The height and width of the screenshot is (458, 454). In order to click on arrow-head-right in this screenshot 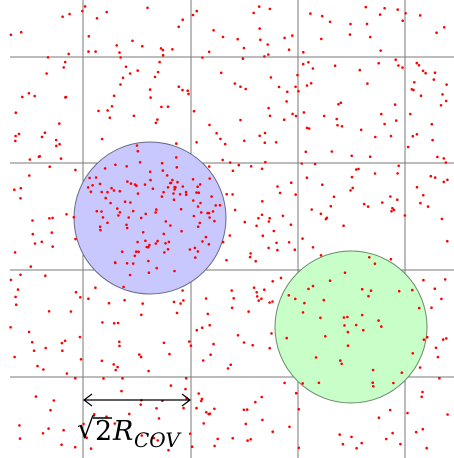, I will do `click(186, 400)`.